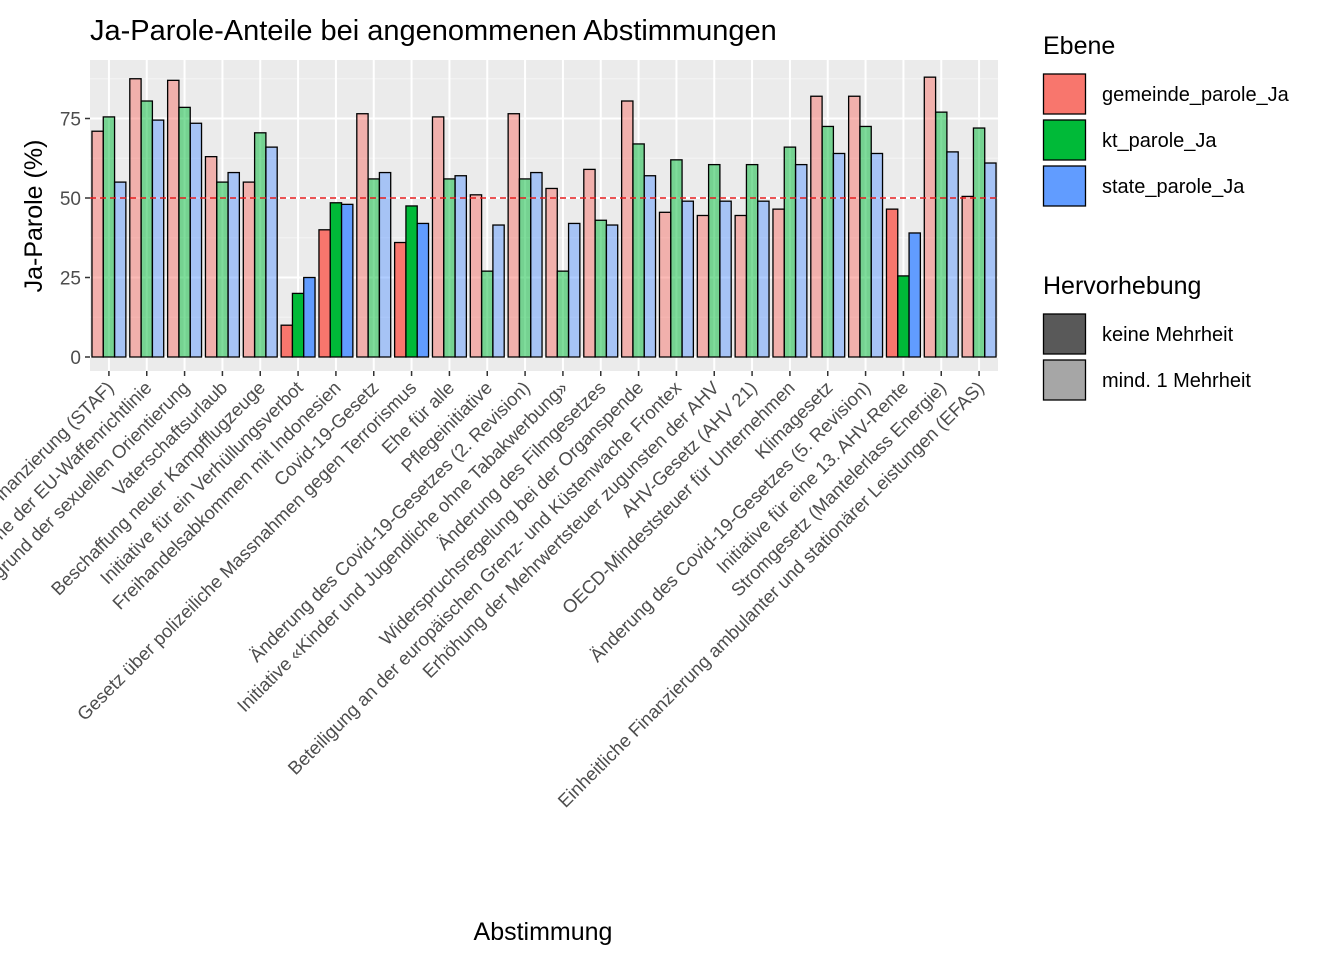 The width and height of the screenshot is (1344, 960). Describe the element at coordinates (1064, 140) in the screenshot. I see `legend-key-kt_parole_Ja` at that location.